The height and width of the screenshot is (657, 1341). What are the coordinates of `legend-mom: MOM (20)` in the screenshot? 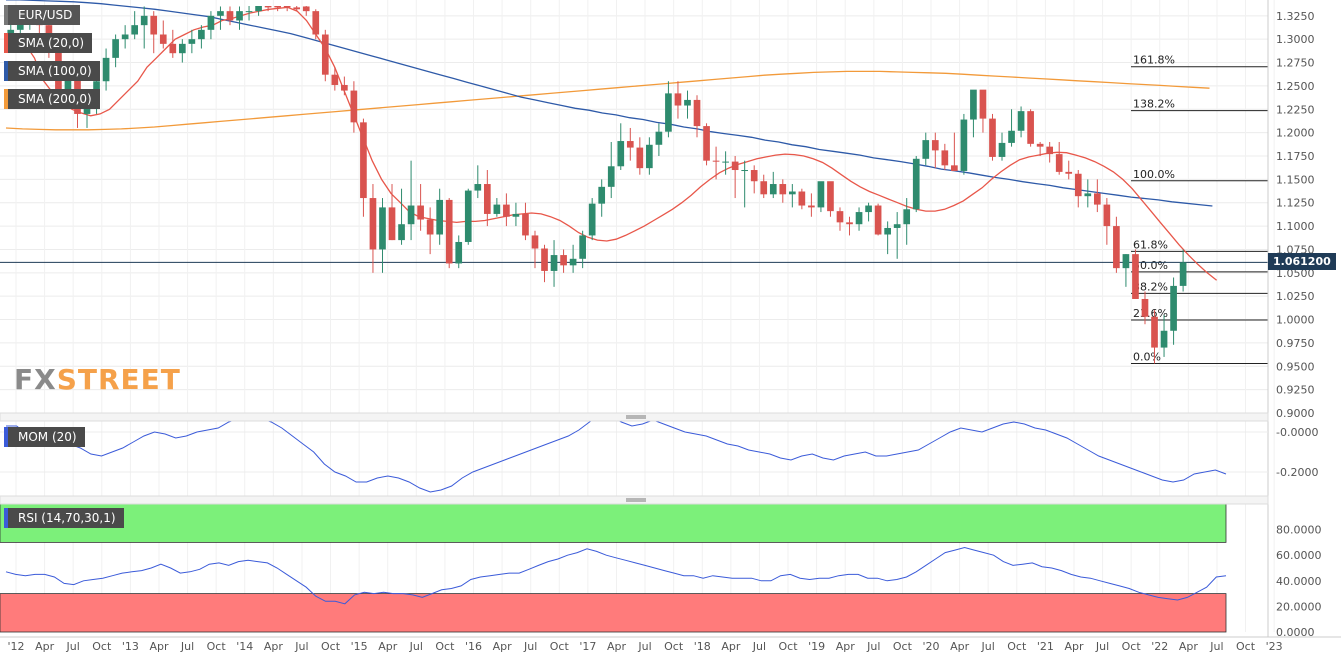 It's located at (44, 437).